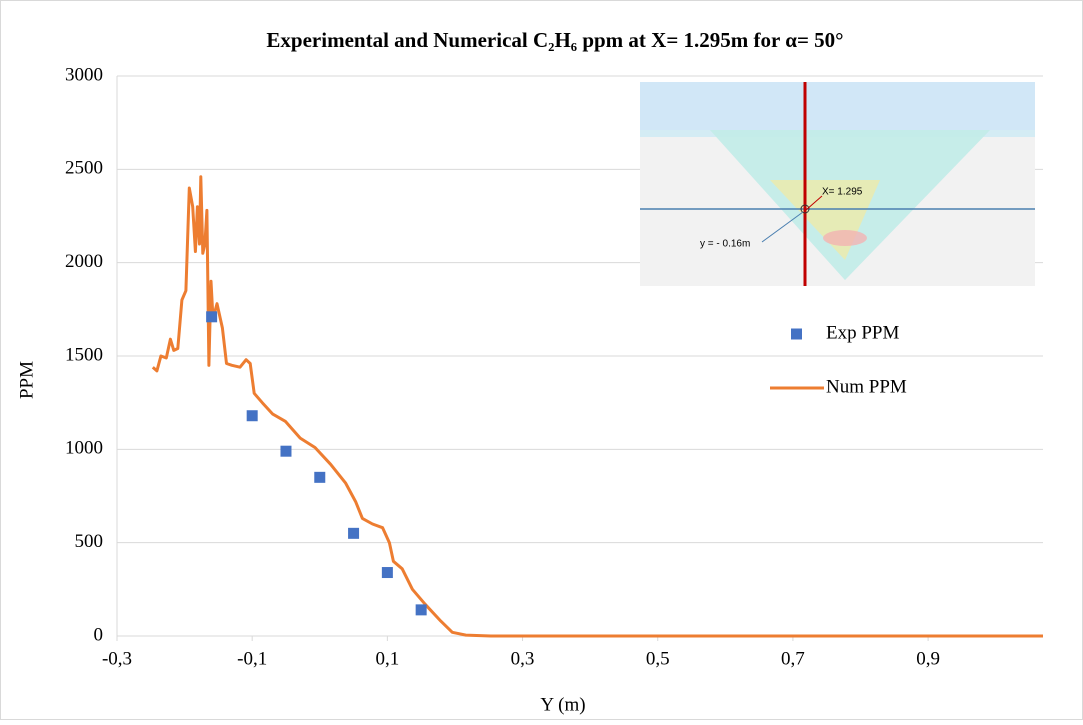 The image size is (1083, 725). What do you see at coordinates (845, 238) in the screenshot?
I see `inset-hot` at bounding box center [845, 238].